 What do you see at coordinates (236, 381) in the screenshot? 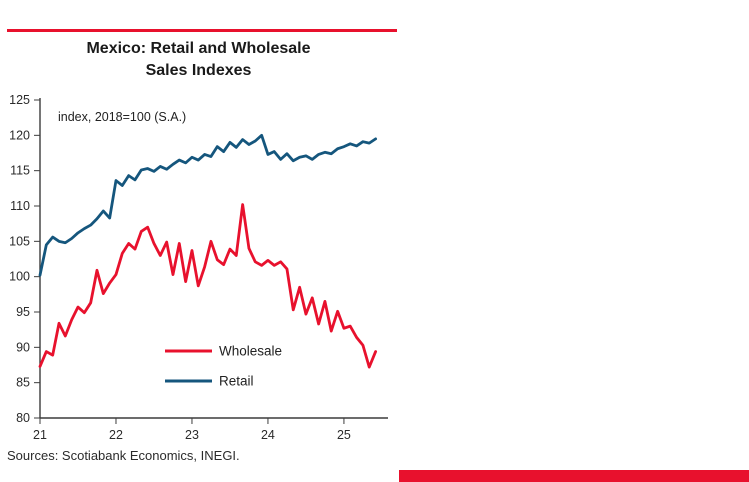
I see `legend-label-retail: Retail` at bounding box center [236, 381].